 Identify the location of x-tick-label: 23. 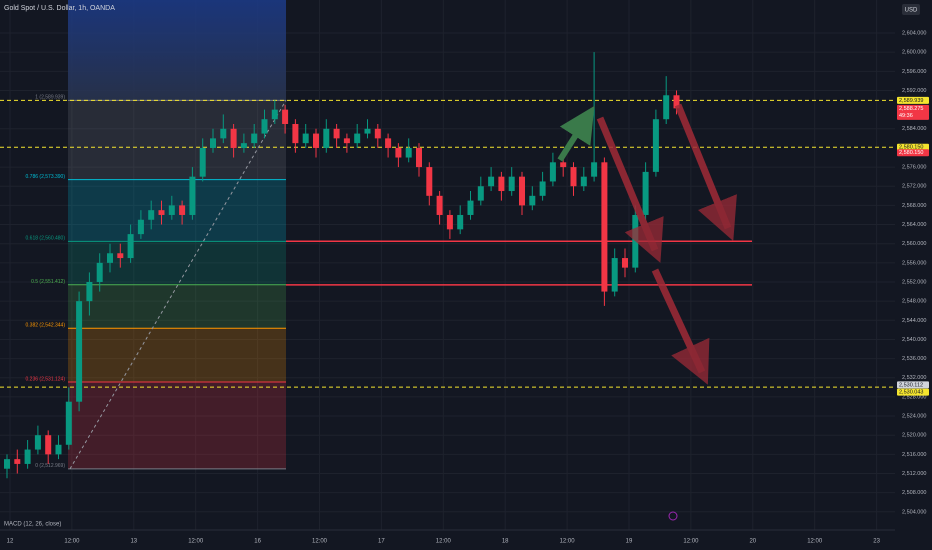
(876, 542).